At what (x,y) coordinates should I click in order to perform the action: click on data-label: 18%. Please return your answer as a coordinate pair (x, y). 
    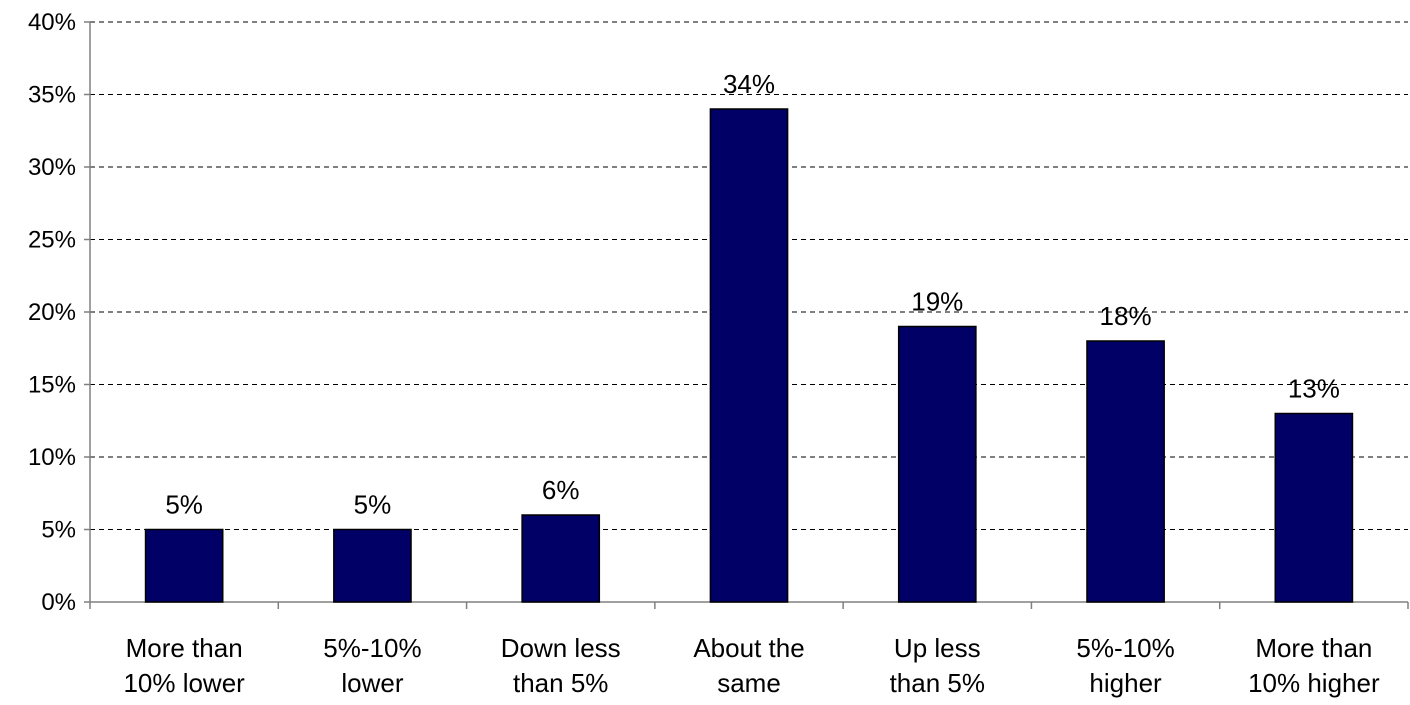
    Looking at the image, I should click on (1126, 316).